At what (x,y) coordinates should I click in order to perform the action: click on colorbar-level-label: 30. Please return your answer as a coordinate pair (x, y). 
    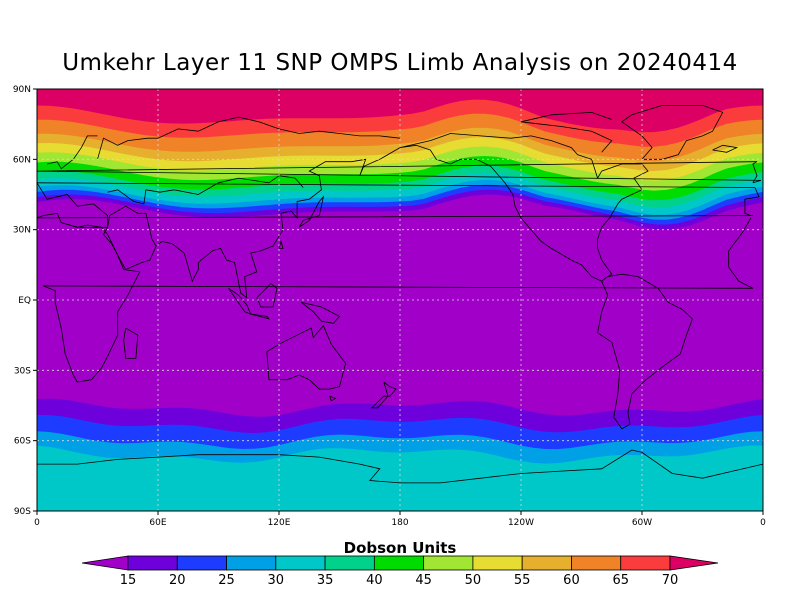
    Looking at the image, I should click on (276, 580).